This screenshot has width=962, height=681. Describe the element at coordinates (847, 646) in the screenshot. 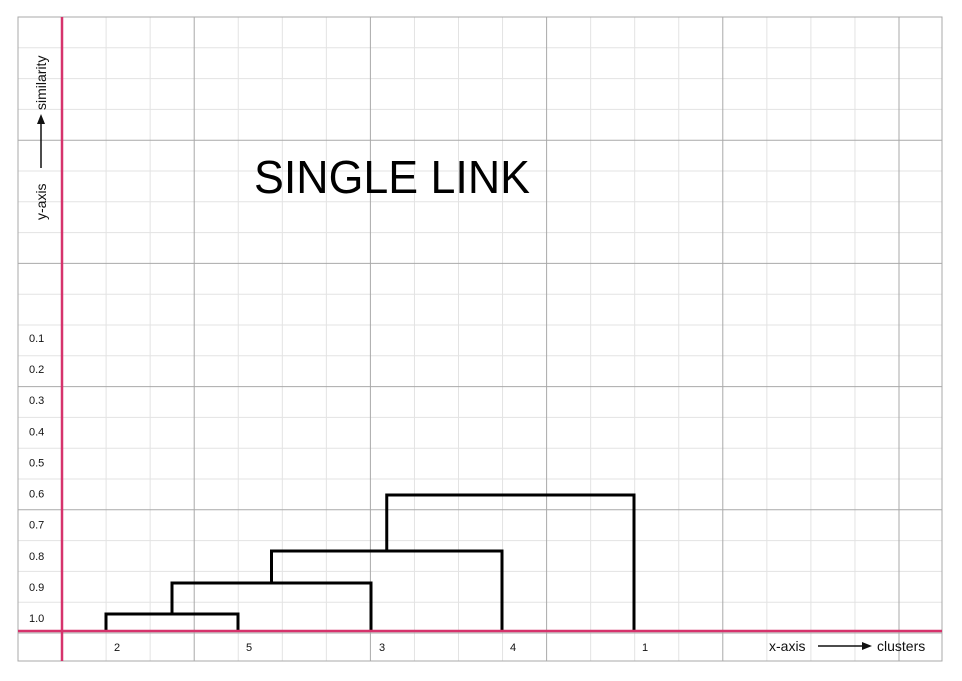

I see `x-axis-label-group: x-axis clusters` at that location.